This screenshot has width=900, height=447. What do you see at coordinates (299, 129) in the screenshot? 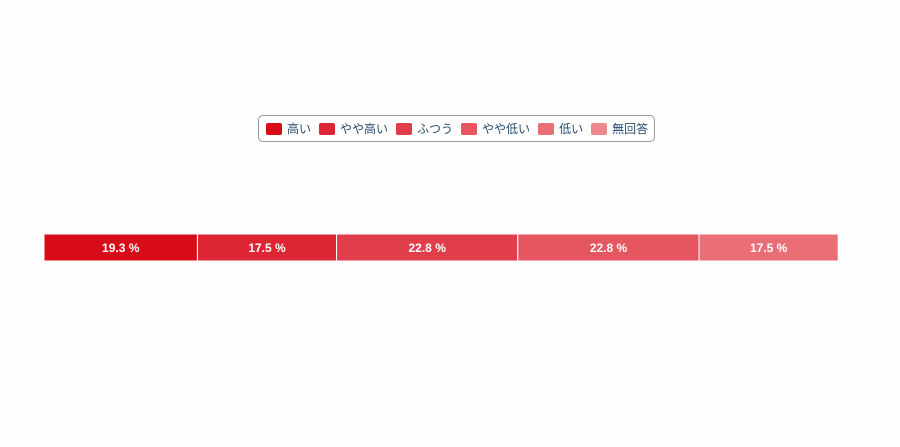
I see `legend-label: 高い` at bounding box center [299, 129].